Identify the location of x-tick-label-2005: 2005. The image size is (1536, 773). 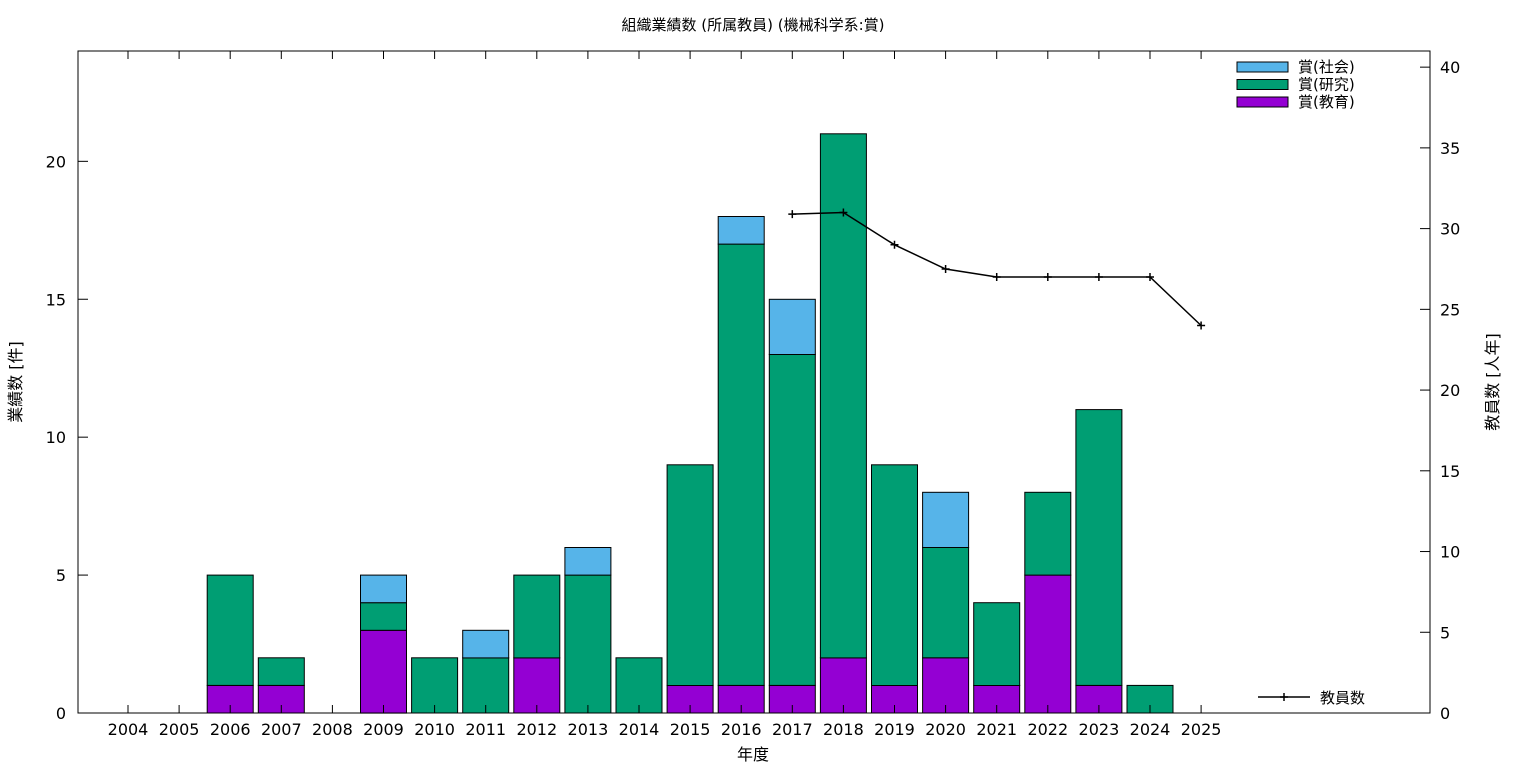
(179, 729).